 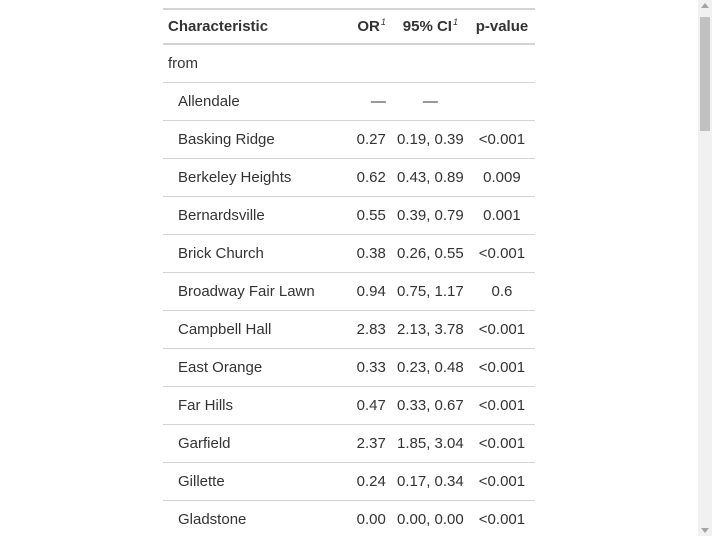 What do you see at coordinates (430, 518) in the screenshot?
I see `row-ci-value: 0.00, 0.00` at bounding box center [430, 518].